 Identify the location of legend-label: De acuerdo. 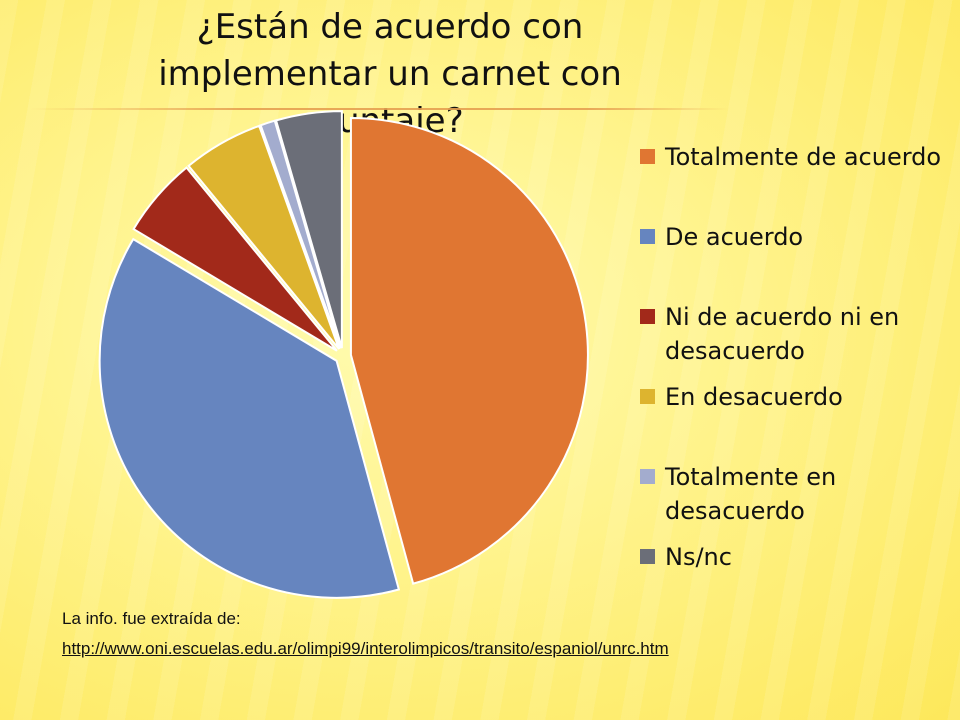
(734, 237).